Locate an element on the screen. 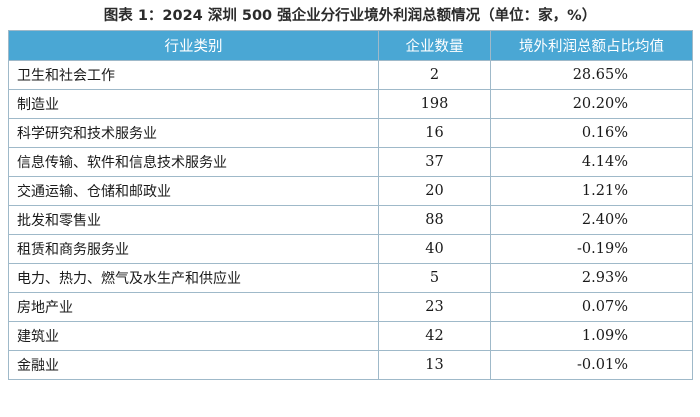  row-count: 13 is located at coordinates (434, 365).